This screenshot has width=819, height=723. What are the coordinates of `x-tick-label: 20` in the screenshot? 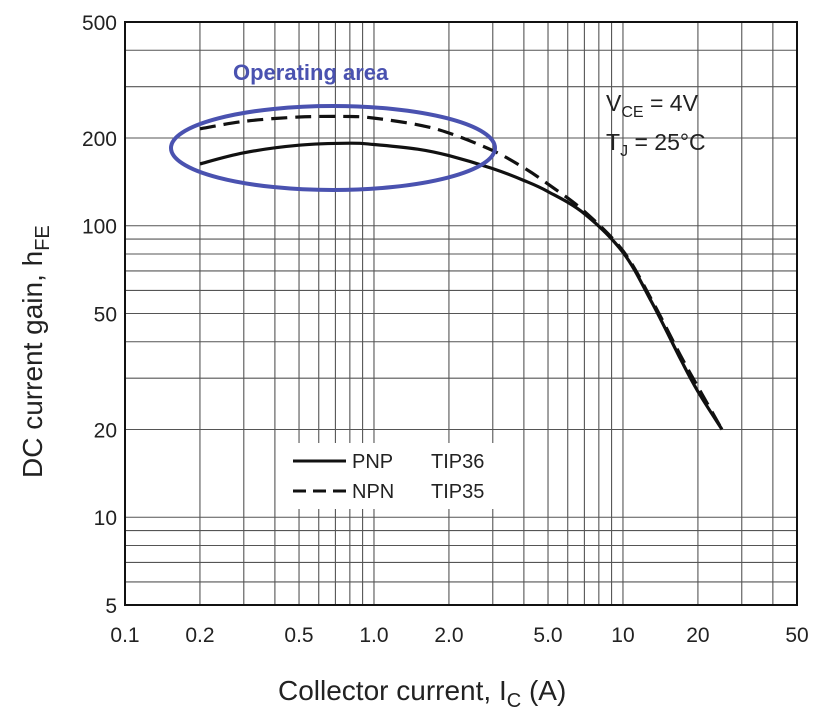 It's located at (697, 635).